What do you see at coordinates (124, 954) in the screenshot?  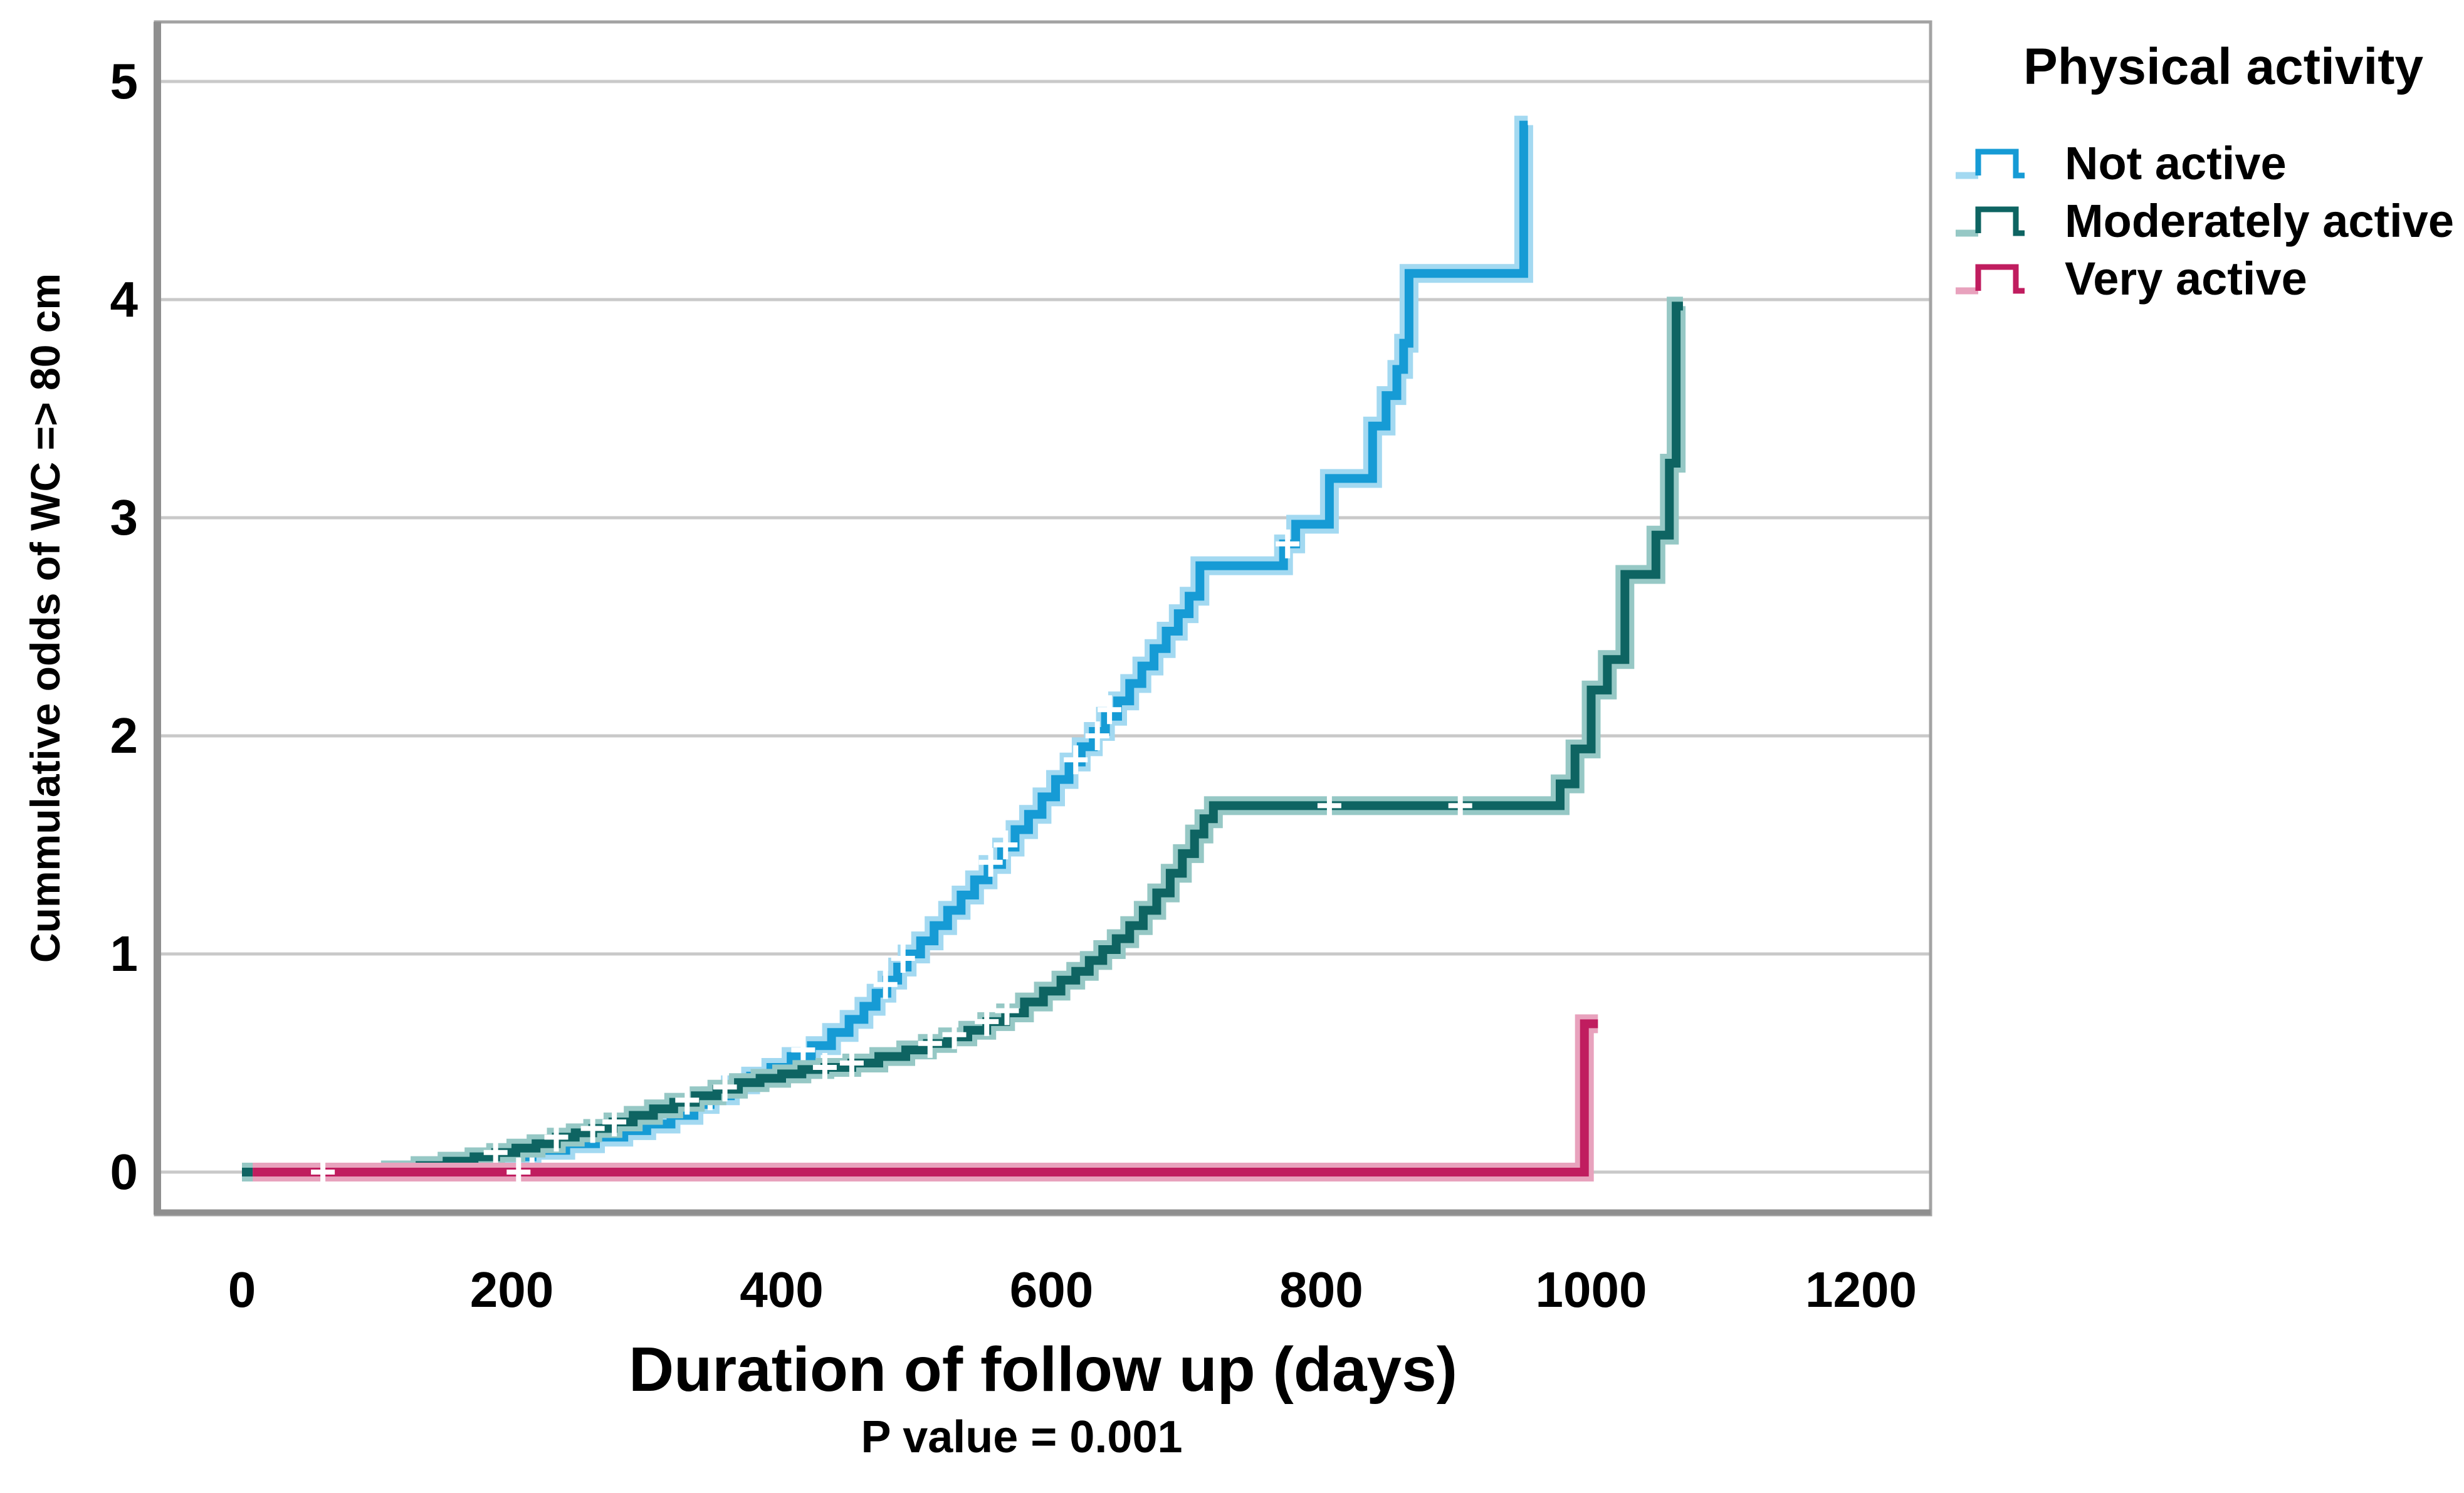 I see `y-tick-label-1: 1` at bounding box center [124, 954].